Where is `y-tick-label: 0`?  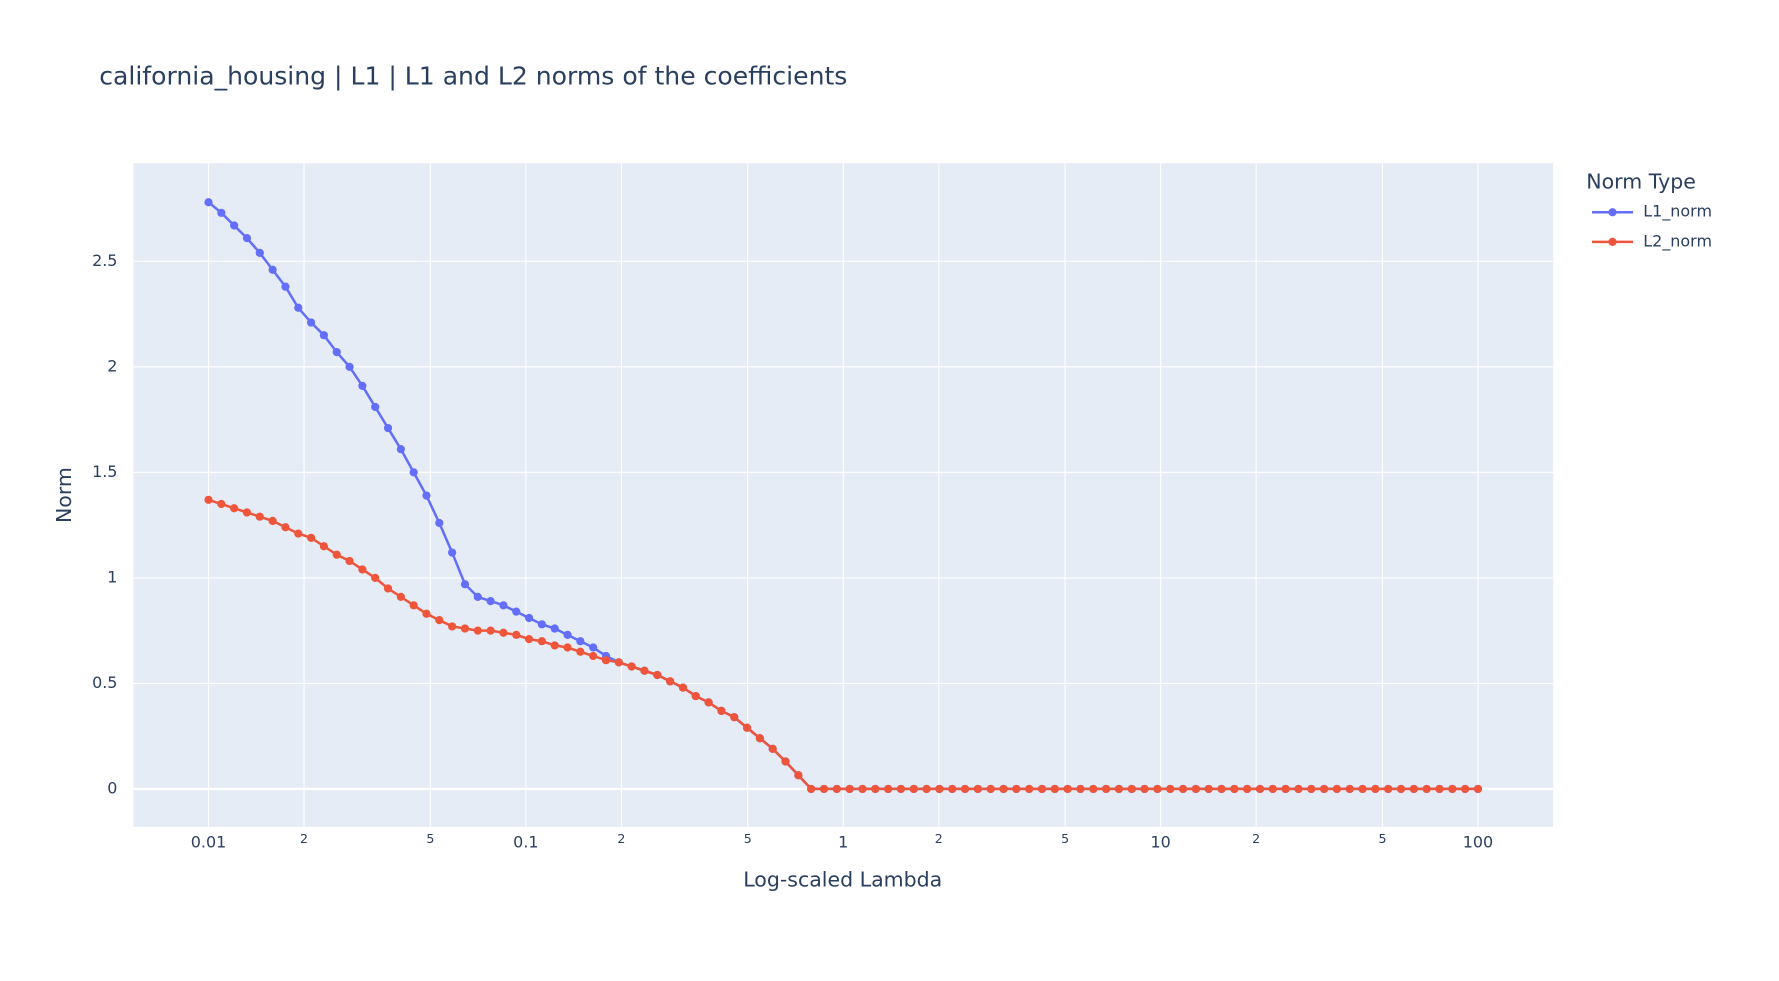 y-tick-label: 0 is located at coordinates (112, 787).